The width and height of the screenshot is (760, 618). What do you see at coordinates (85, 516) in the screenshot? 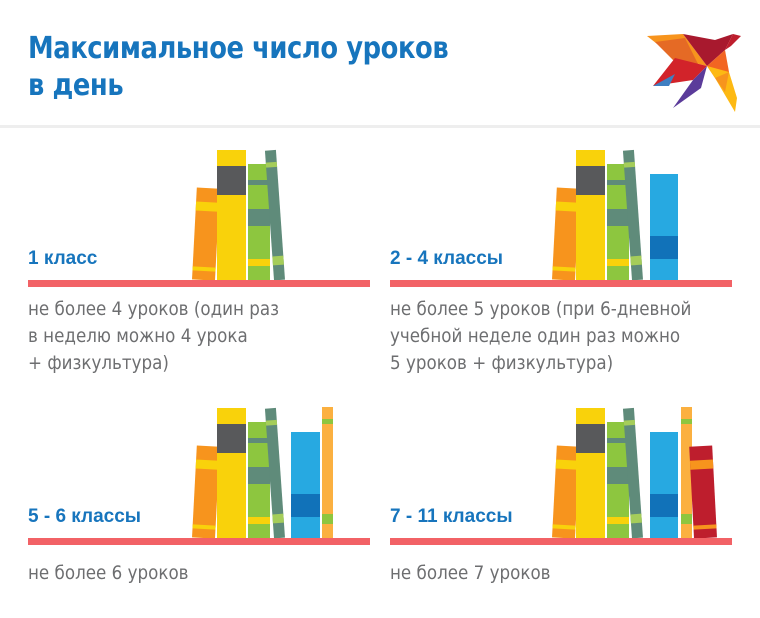
I see `panel-label: 5 - 6 классы` at bounding box center [85, 516].